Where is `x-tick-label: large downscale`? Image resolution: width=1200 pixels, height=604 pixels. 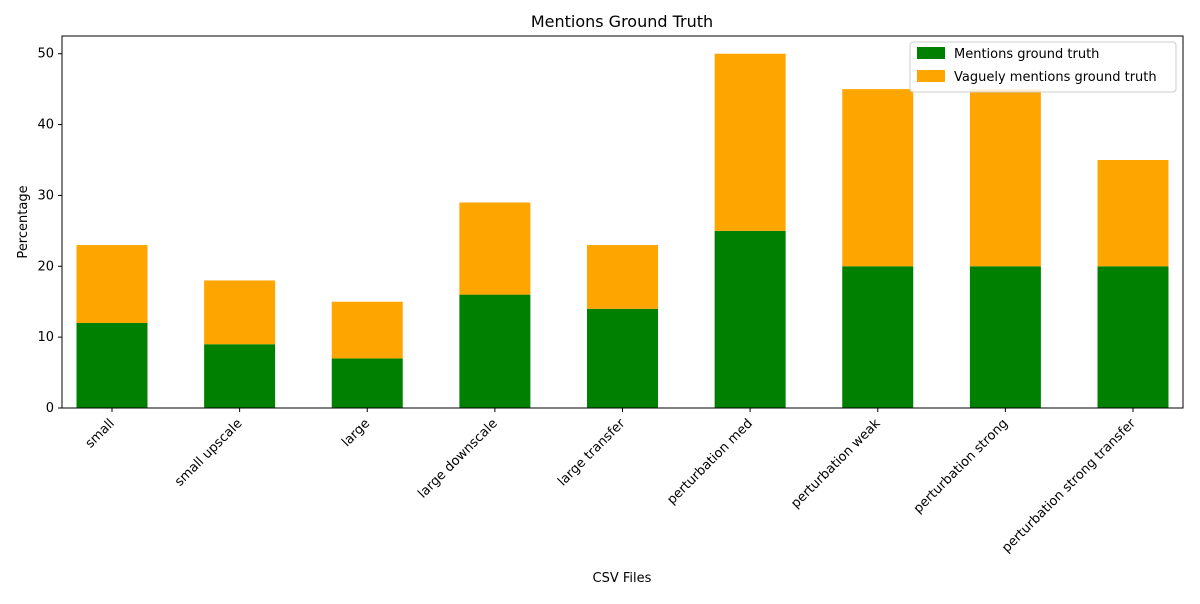 x-tick-label: large downscale is located at coordinates (457, 458).